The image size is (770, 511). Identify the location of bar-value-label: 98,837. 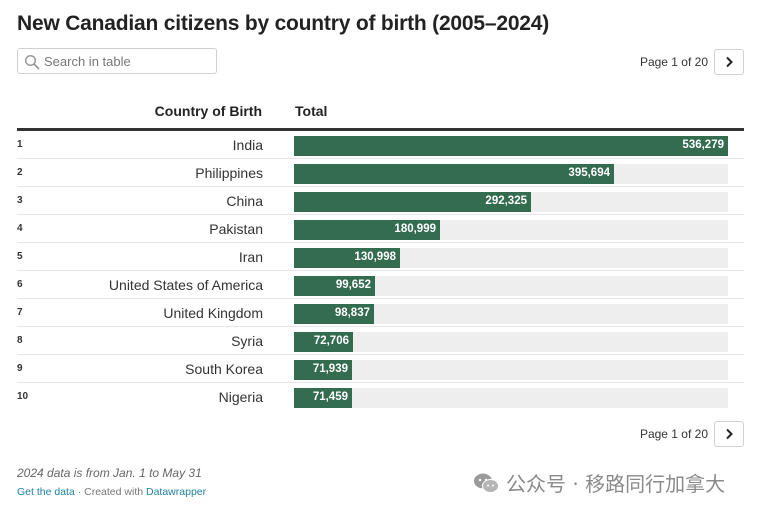
(352, 313).